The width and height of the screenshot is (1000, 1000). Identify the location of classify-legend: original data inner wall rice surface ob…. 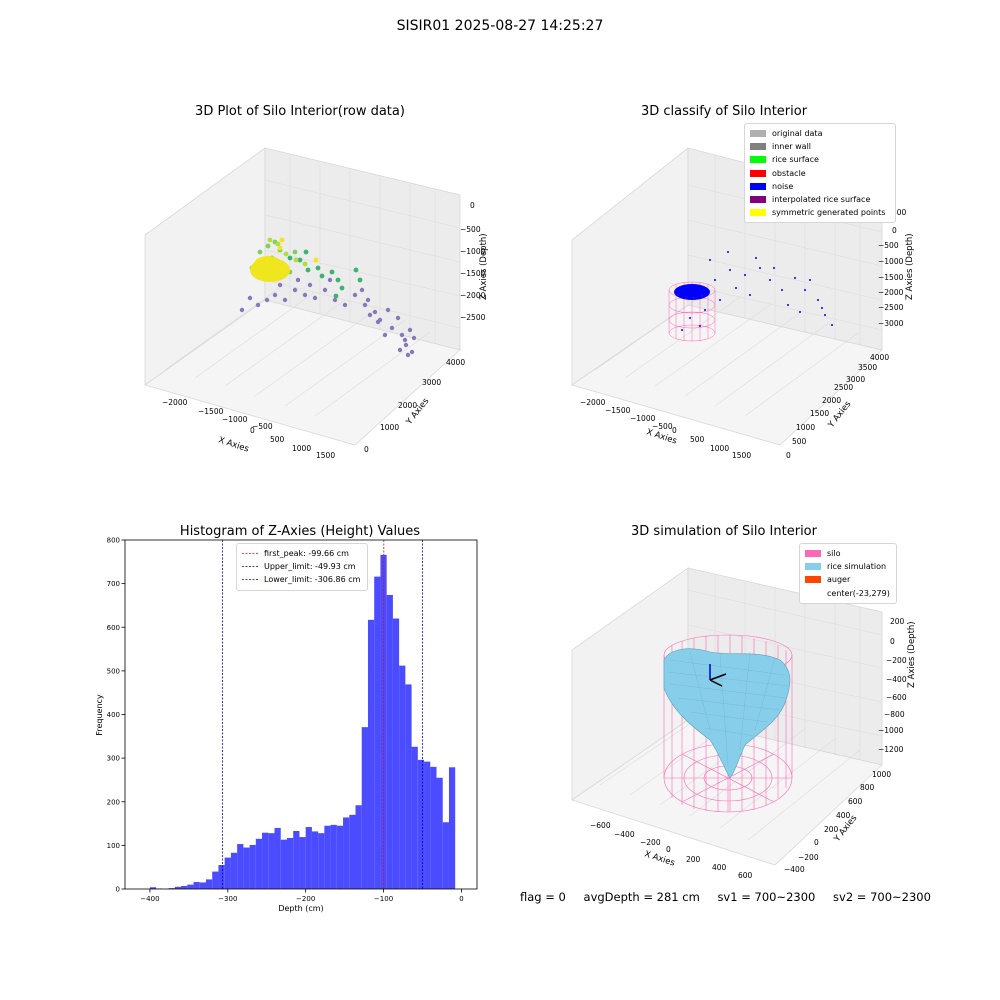
(820, 173).